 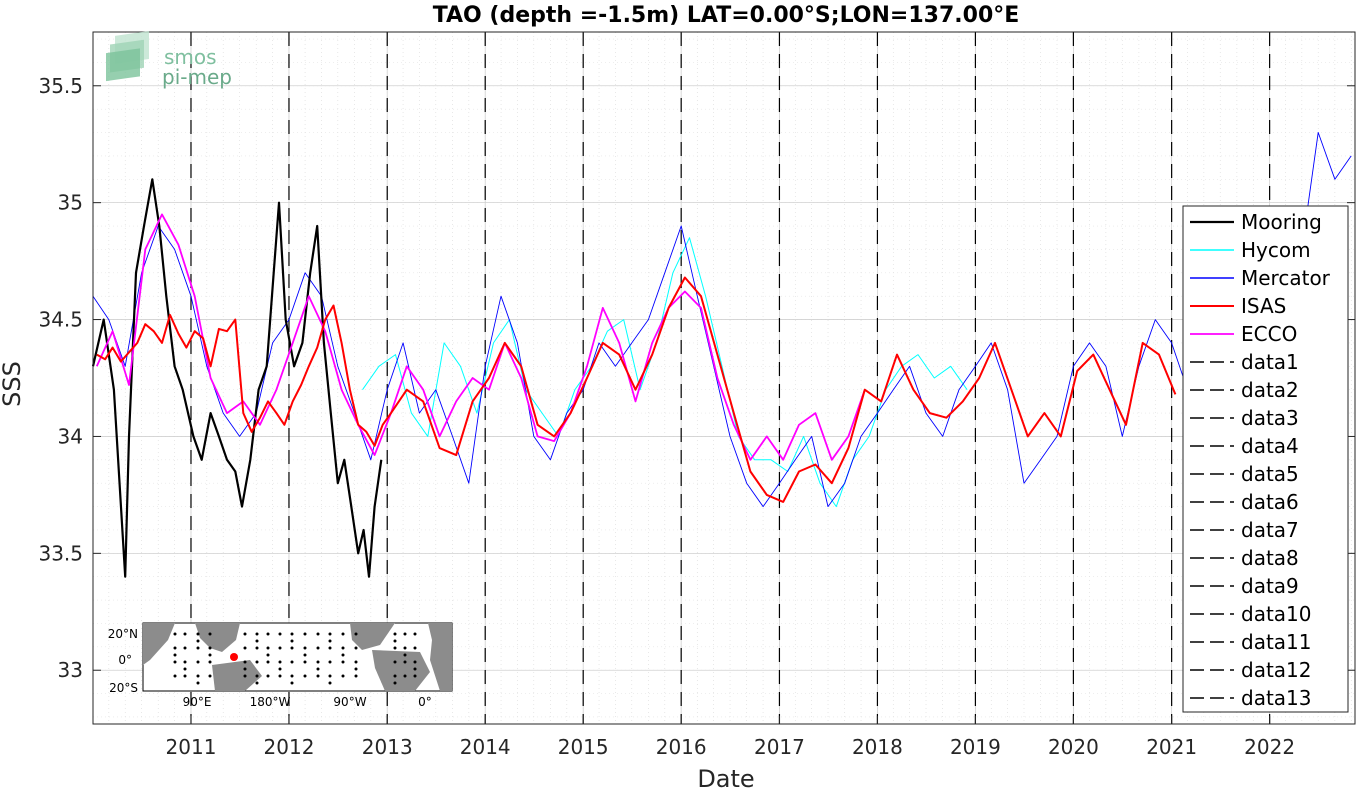 What do you see at coordinates (1171, 747) in the screenshot?
I see `x-tick-label: 2021` at bounding box center [1171, 747].